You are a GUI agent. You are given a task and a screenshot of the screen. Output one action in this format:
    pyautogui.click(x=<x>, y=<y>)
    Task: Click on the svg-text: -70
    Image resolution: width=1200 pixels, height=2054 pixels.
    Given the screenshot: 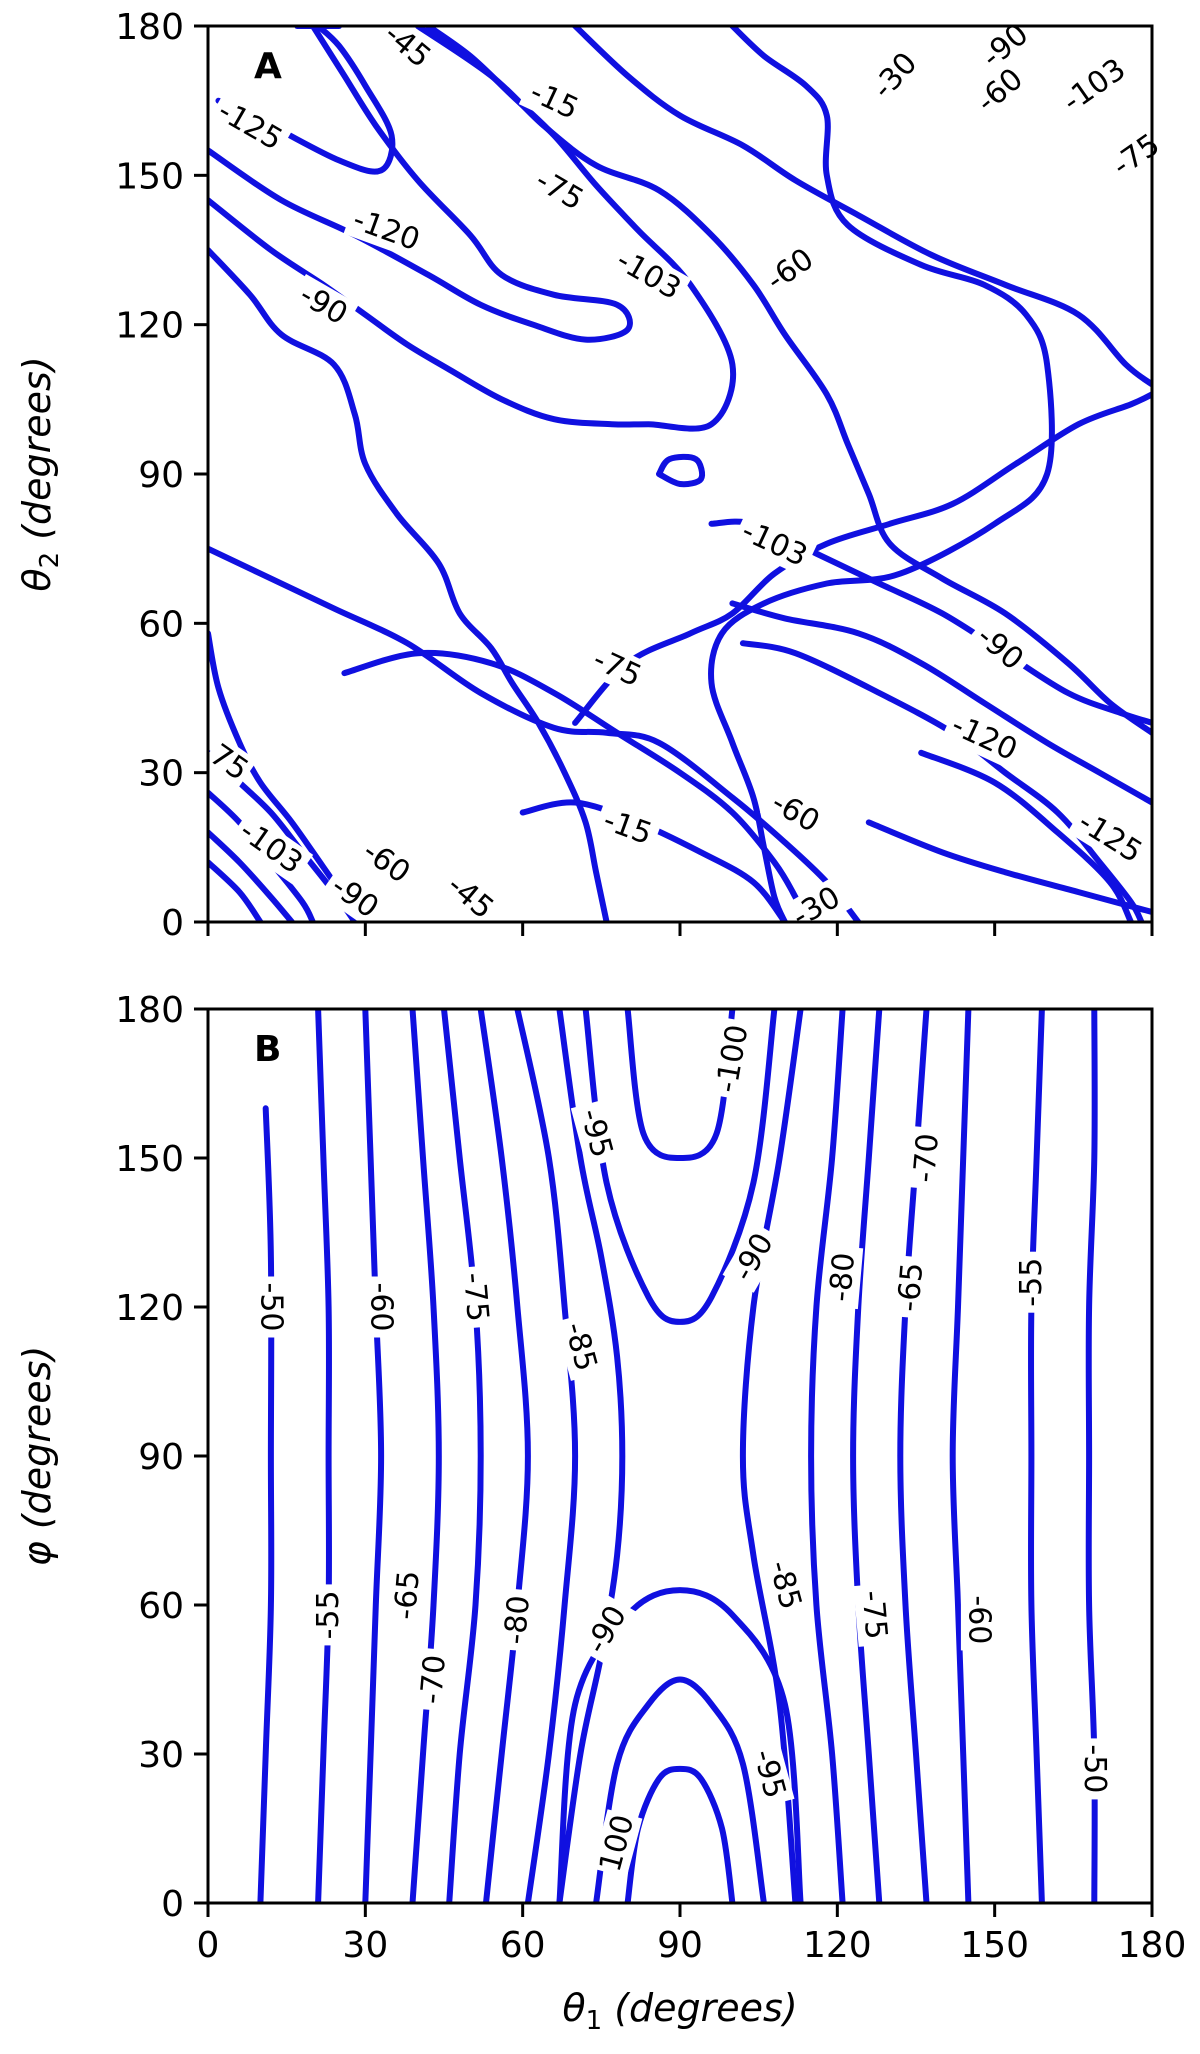 What is the action you would take?
    pyautogui.click(x=926, y=1158)
    